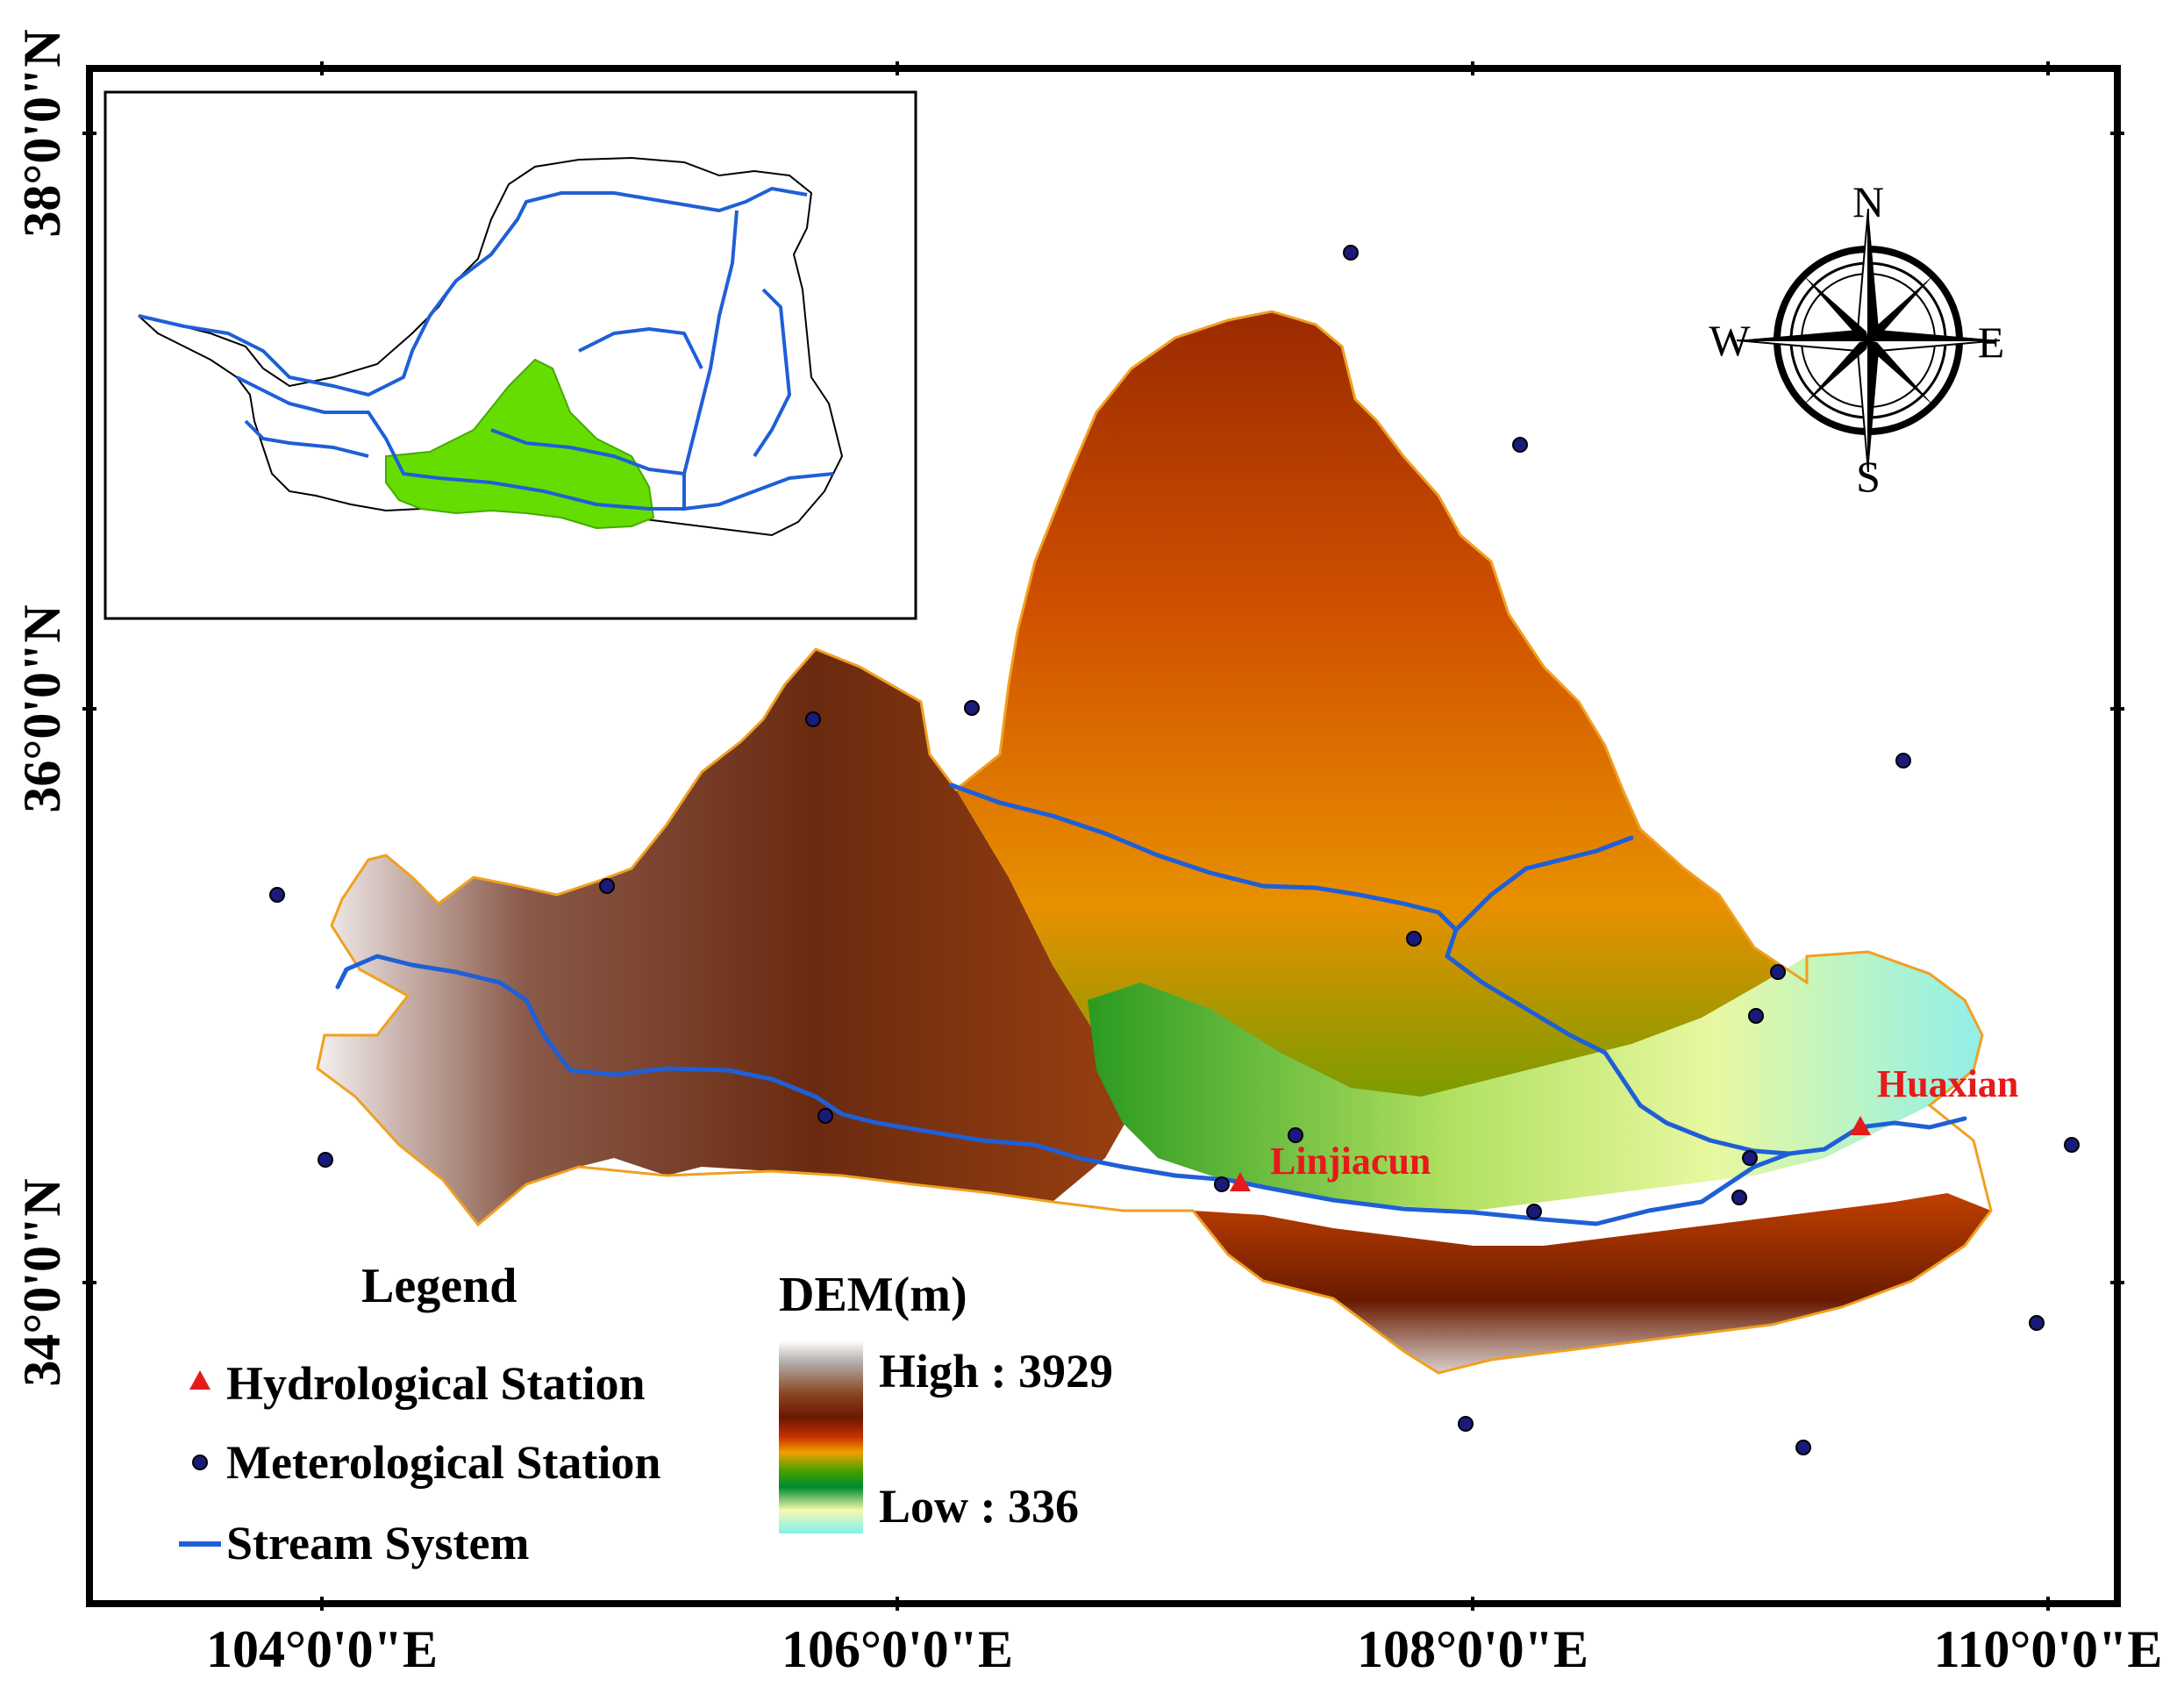 The image size is (2184, 1687). Describe the element at coordinates (42, 1282) in the screenshot. I see `latitude-label-34n: 34°0'0"N` at that location.